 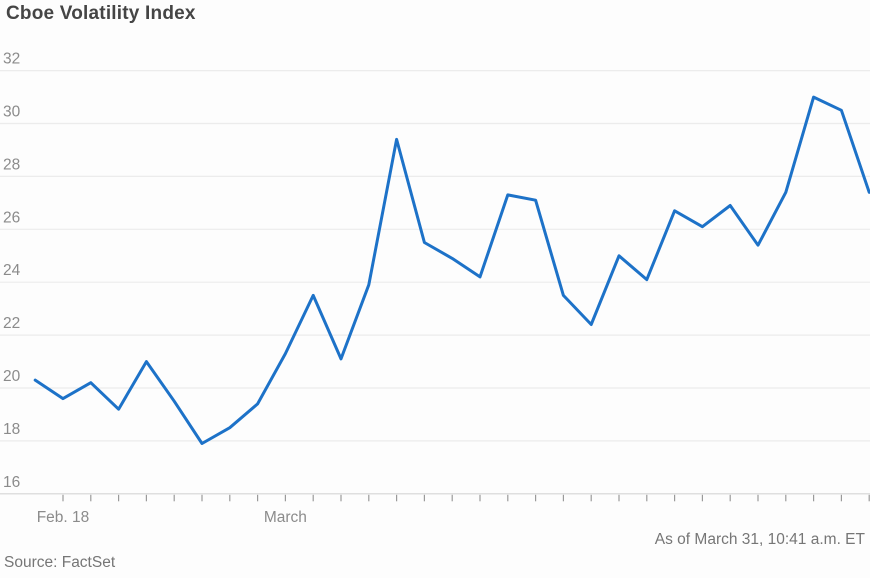 I want to click on chart-title: Cboe Volatility Index, so click(x=101, y=13).